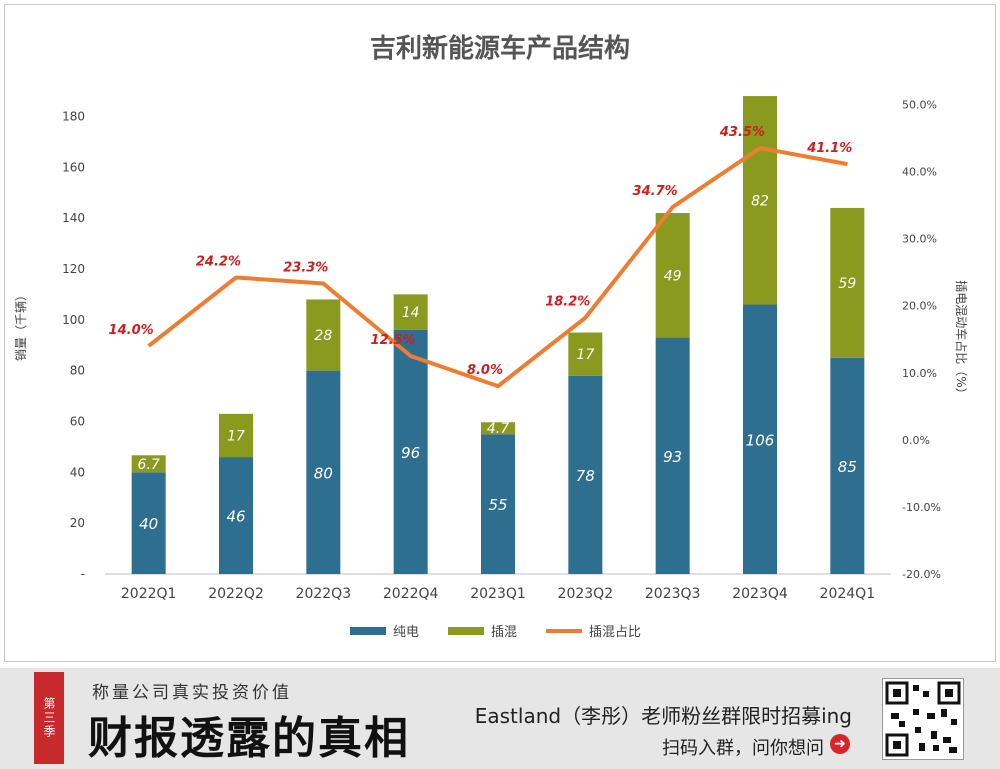  I want to click on share-value-label: 34.7%, so click(655, 191).